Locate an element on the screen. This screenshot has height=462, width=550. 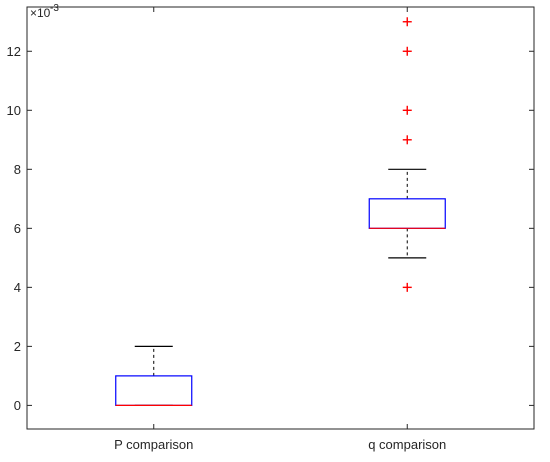
y-multiplier-label: ×10 is located at coordinates (40, 13).